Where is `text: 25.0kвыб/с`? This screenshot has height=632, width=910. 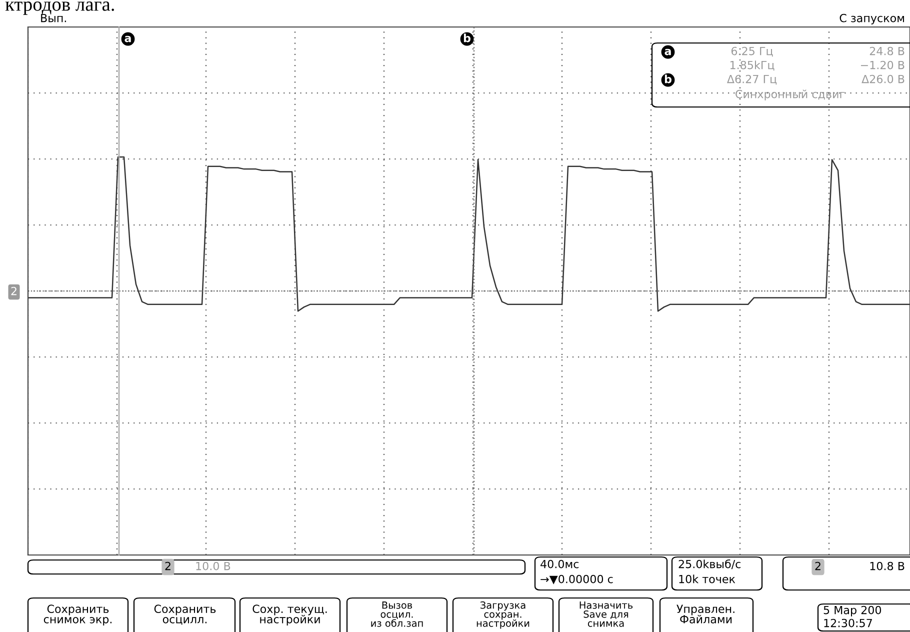 text: 25.0kвыб/с is located at coordinates (709, 564).